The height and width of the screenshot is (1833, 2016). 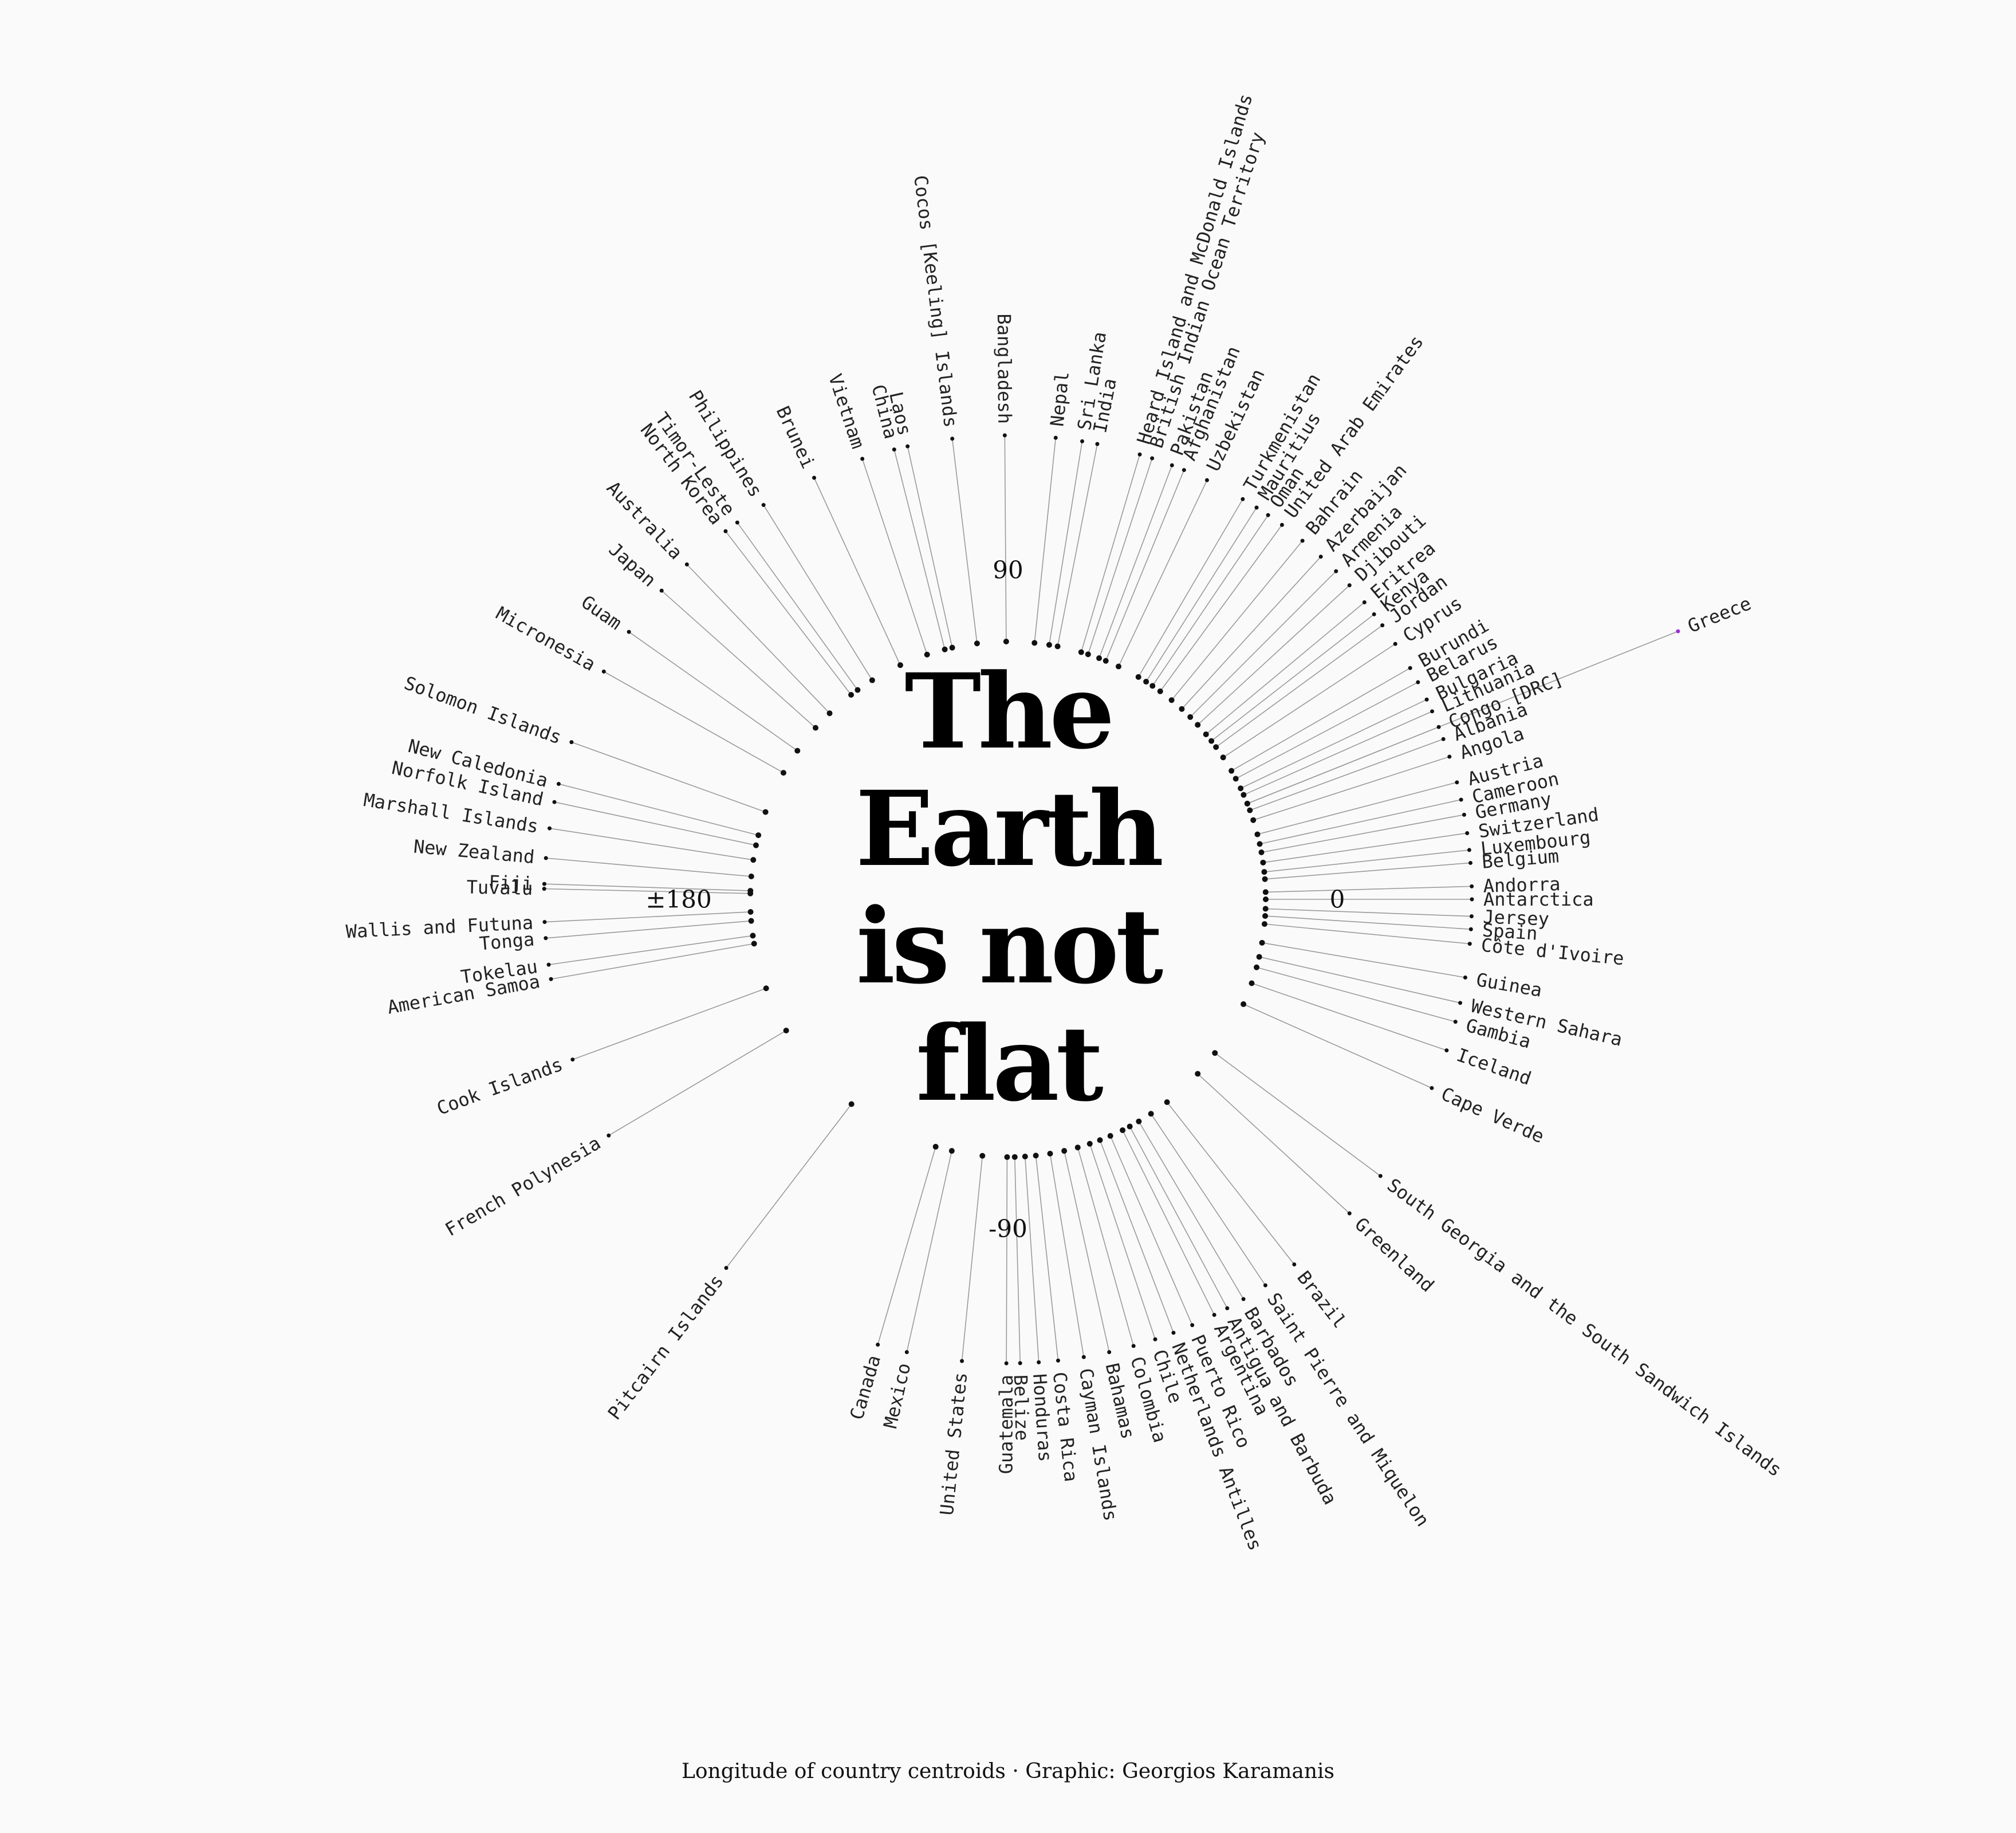 I want to click on point-chile, so click(x=1089, y=1143).